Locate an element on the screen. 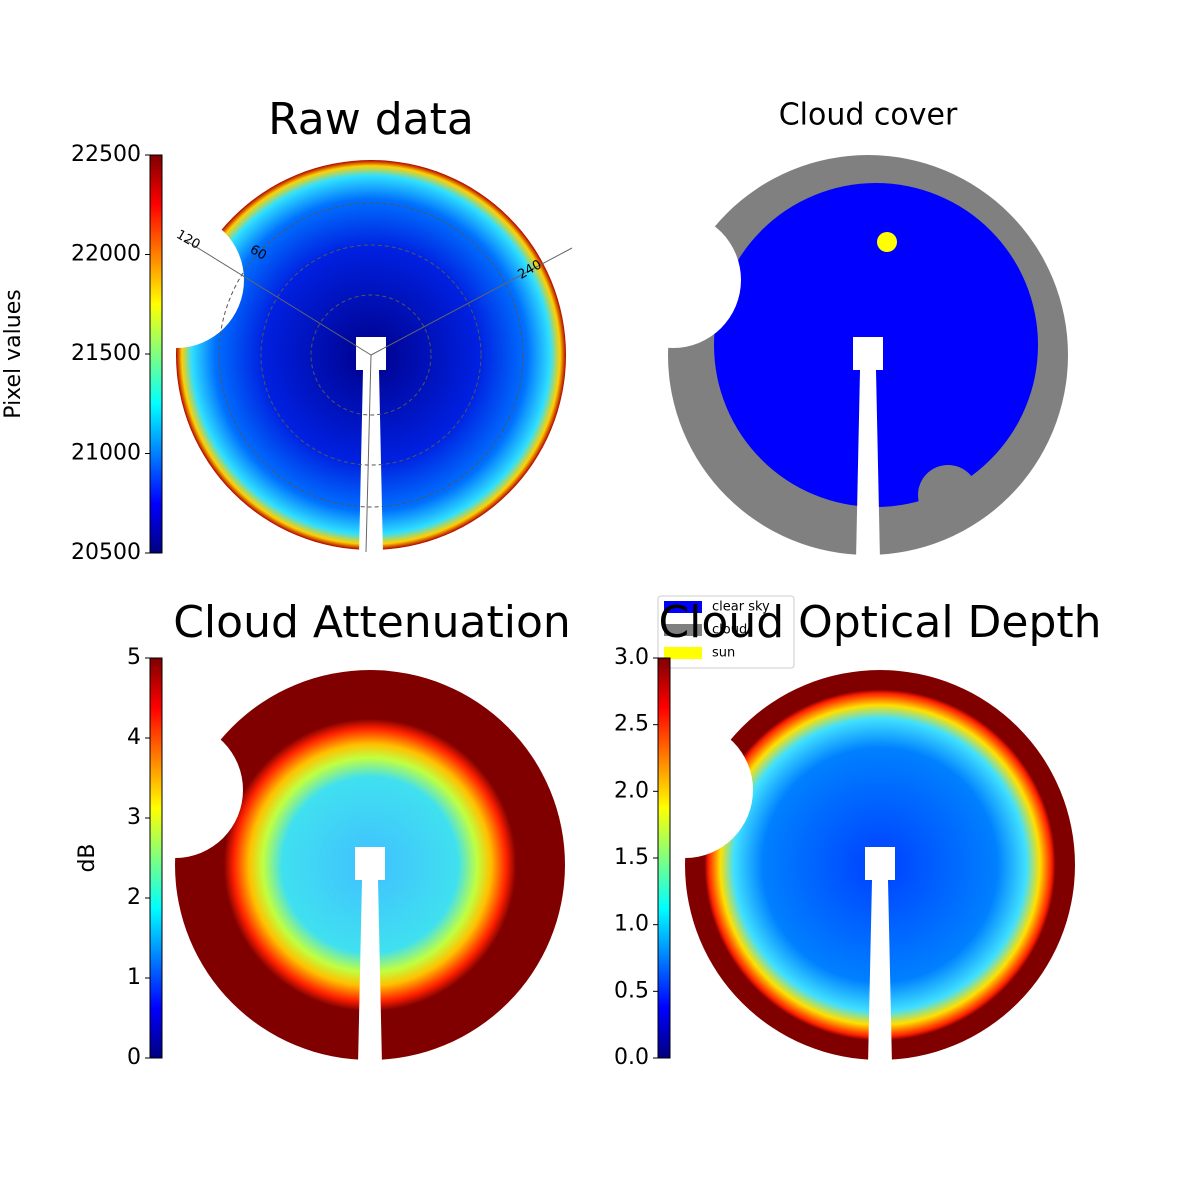 The image size is (1200, 1200). colorbar-label: dB is located at coordinates (87, 857).